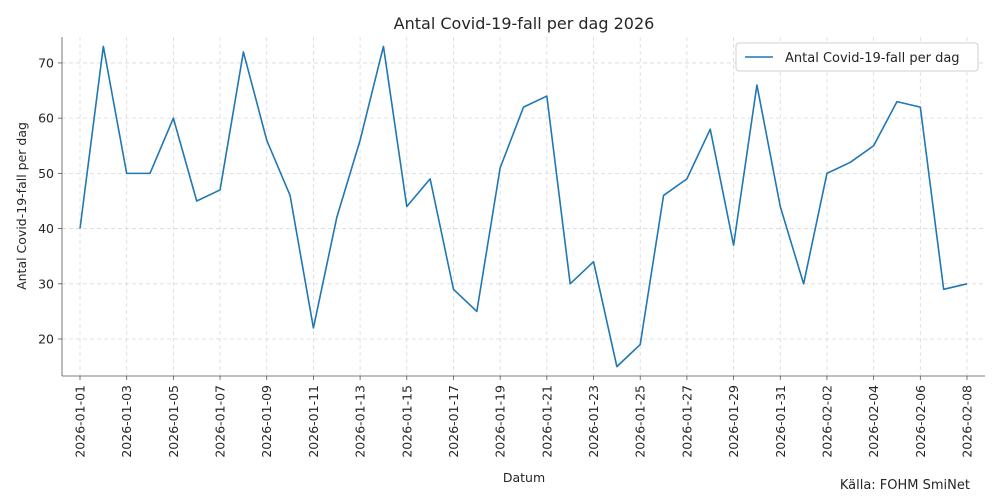  Describe the element at coordinates (873, 421) in the screenshot. I see `x-tick-label: 2026-02-04` at that location.